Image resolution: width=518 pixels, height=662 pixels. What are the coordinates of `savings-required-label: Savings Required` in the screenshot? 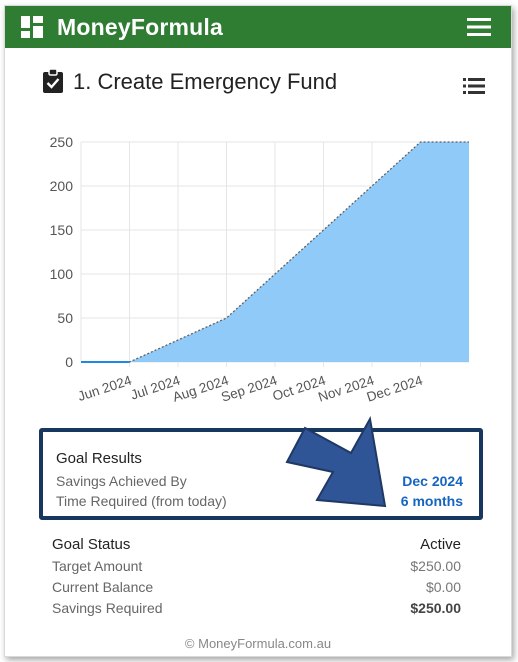 It's located at (107, 608).